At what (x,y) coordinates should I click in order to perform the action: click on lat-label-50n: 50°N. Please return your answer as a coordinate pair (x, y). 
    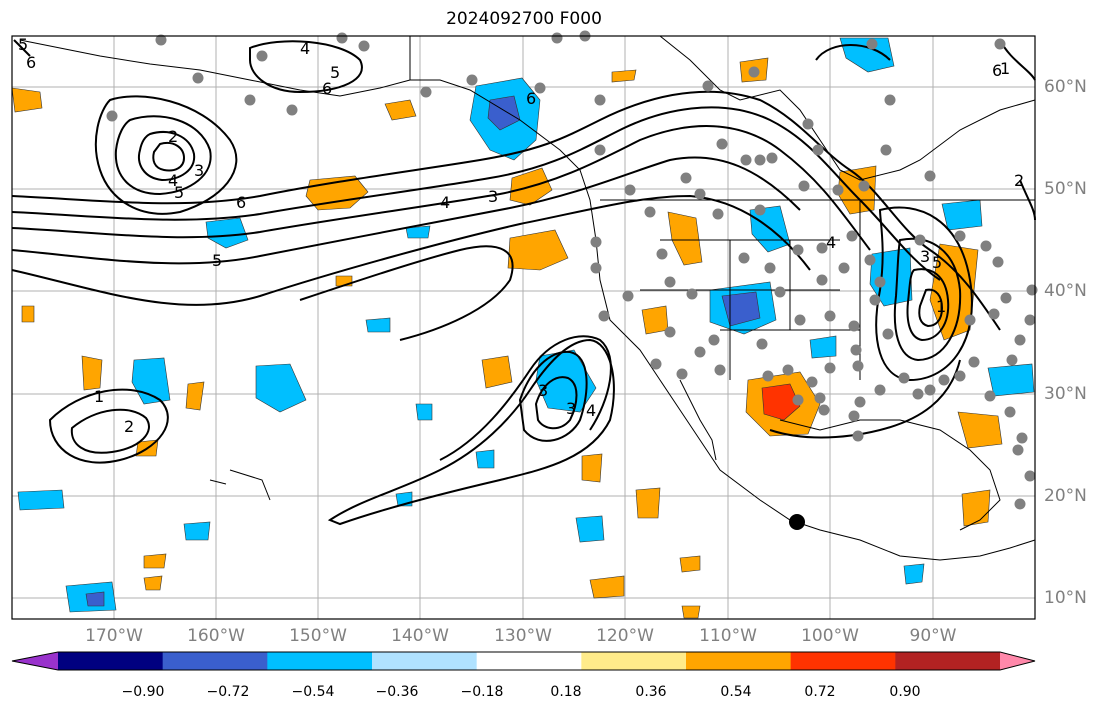
    Looking at the image, I should click on (1065, 189).